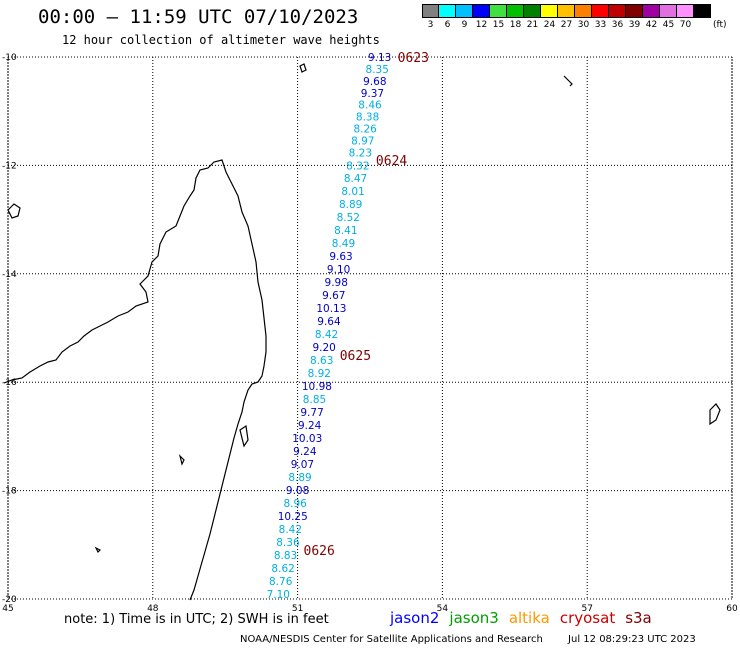 The height and width of the screenshot is (650, 740). I want to click on wave-height-value: 8.76, so click(281, 582).